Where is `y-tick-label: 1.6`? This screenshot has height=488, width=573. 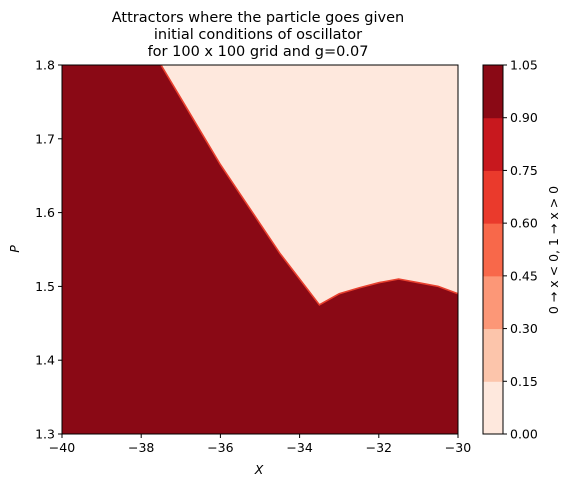
y-tick-label: 1.6 is located at coordinates (45, 212).